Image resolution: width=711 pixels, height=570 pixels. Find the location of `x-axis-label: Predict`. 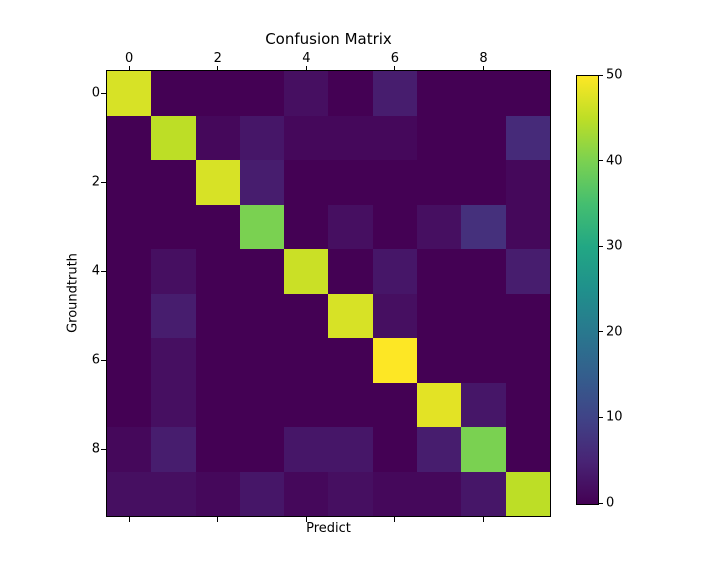

x-axis-label: Predict is located at coordinates (328, 528).